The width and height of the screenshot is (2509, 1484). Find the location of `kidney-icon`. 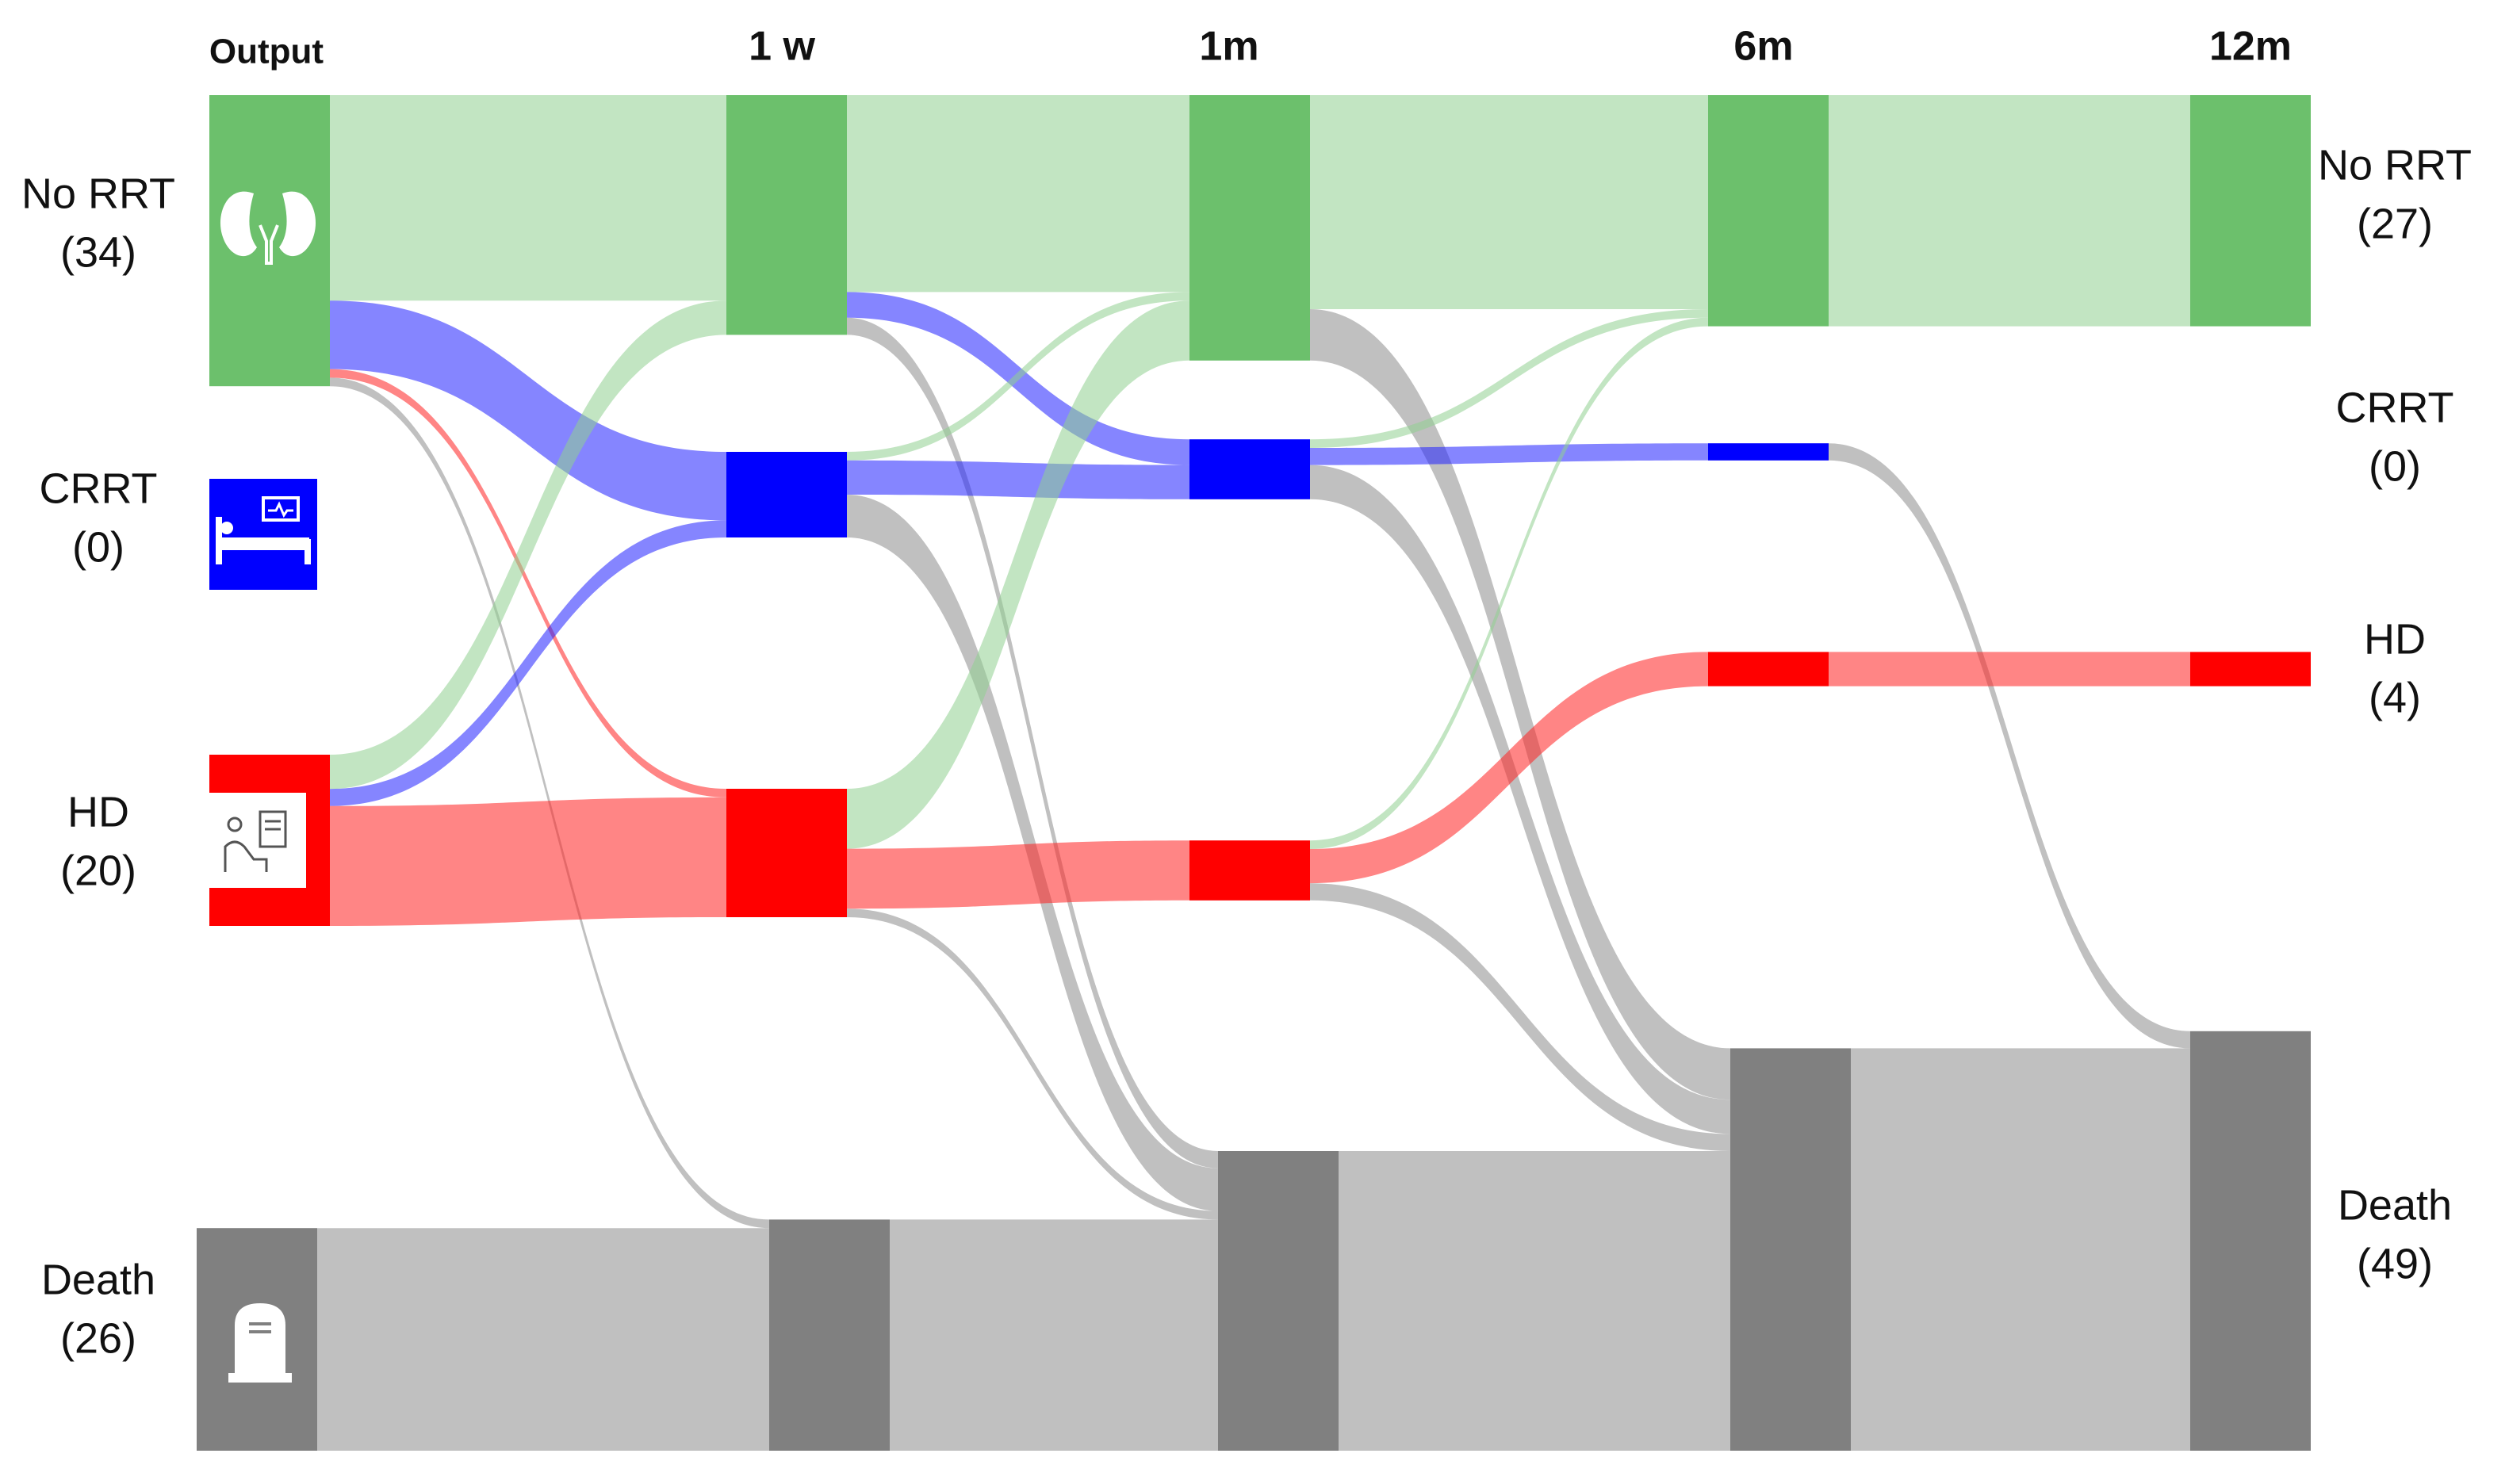

kidney-icon is located at coordinates (268, 228).